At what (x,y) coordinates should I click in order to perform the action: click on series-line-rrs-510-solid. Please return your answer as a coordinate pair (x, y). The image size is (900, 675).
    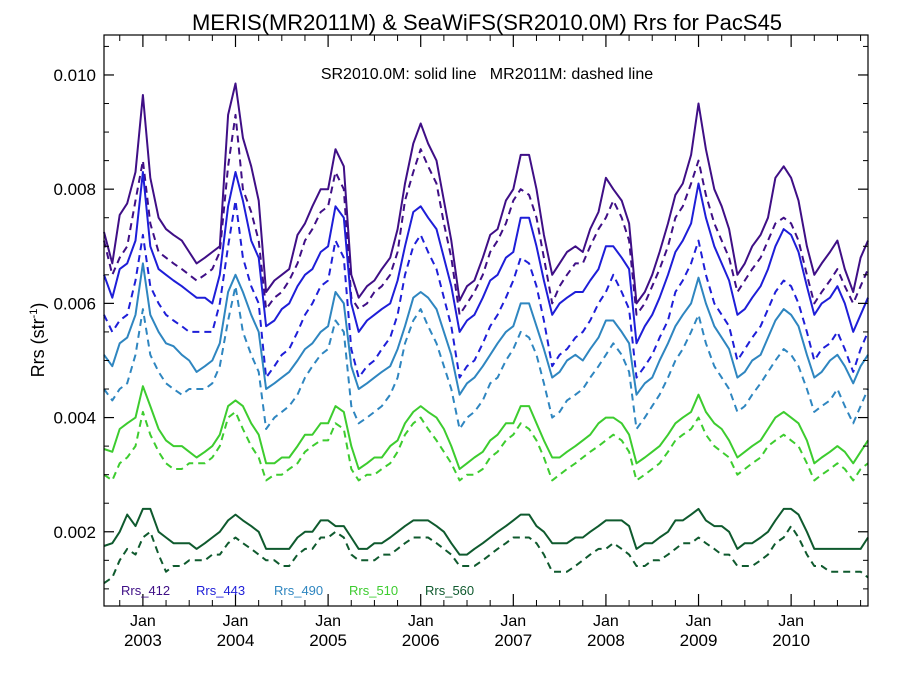
    Looking at the image, I should click on (486, 427).